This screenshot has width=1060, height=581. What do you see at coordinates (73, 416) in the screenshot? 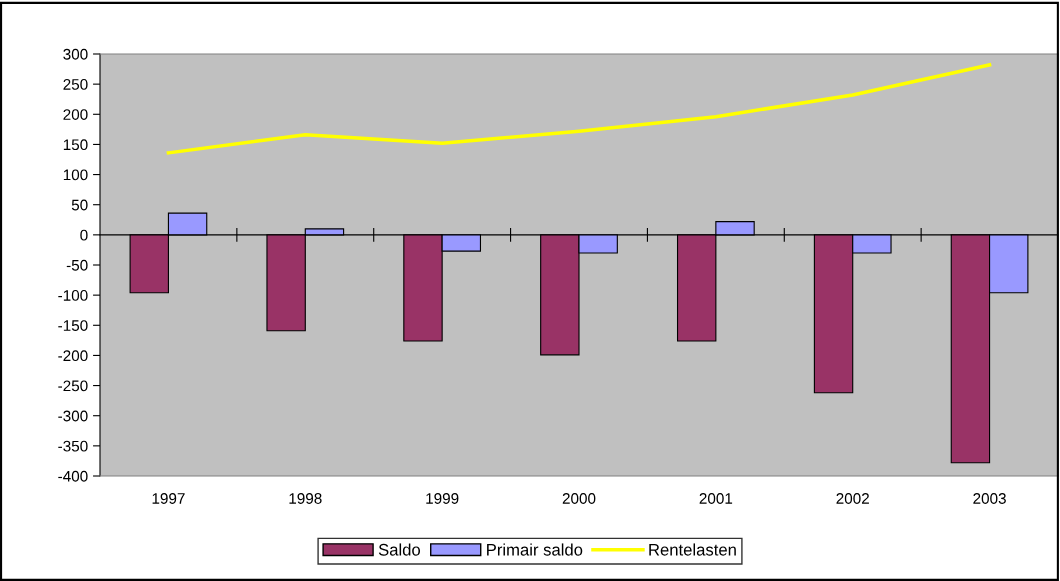
I see `y-tick-label: -300` at bounding box center [73, 416].